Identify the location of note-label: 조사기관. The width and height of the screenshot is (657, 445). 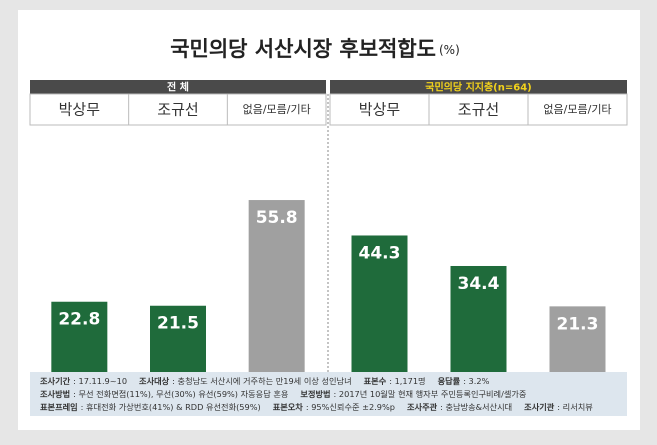
(539, 407).